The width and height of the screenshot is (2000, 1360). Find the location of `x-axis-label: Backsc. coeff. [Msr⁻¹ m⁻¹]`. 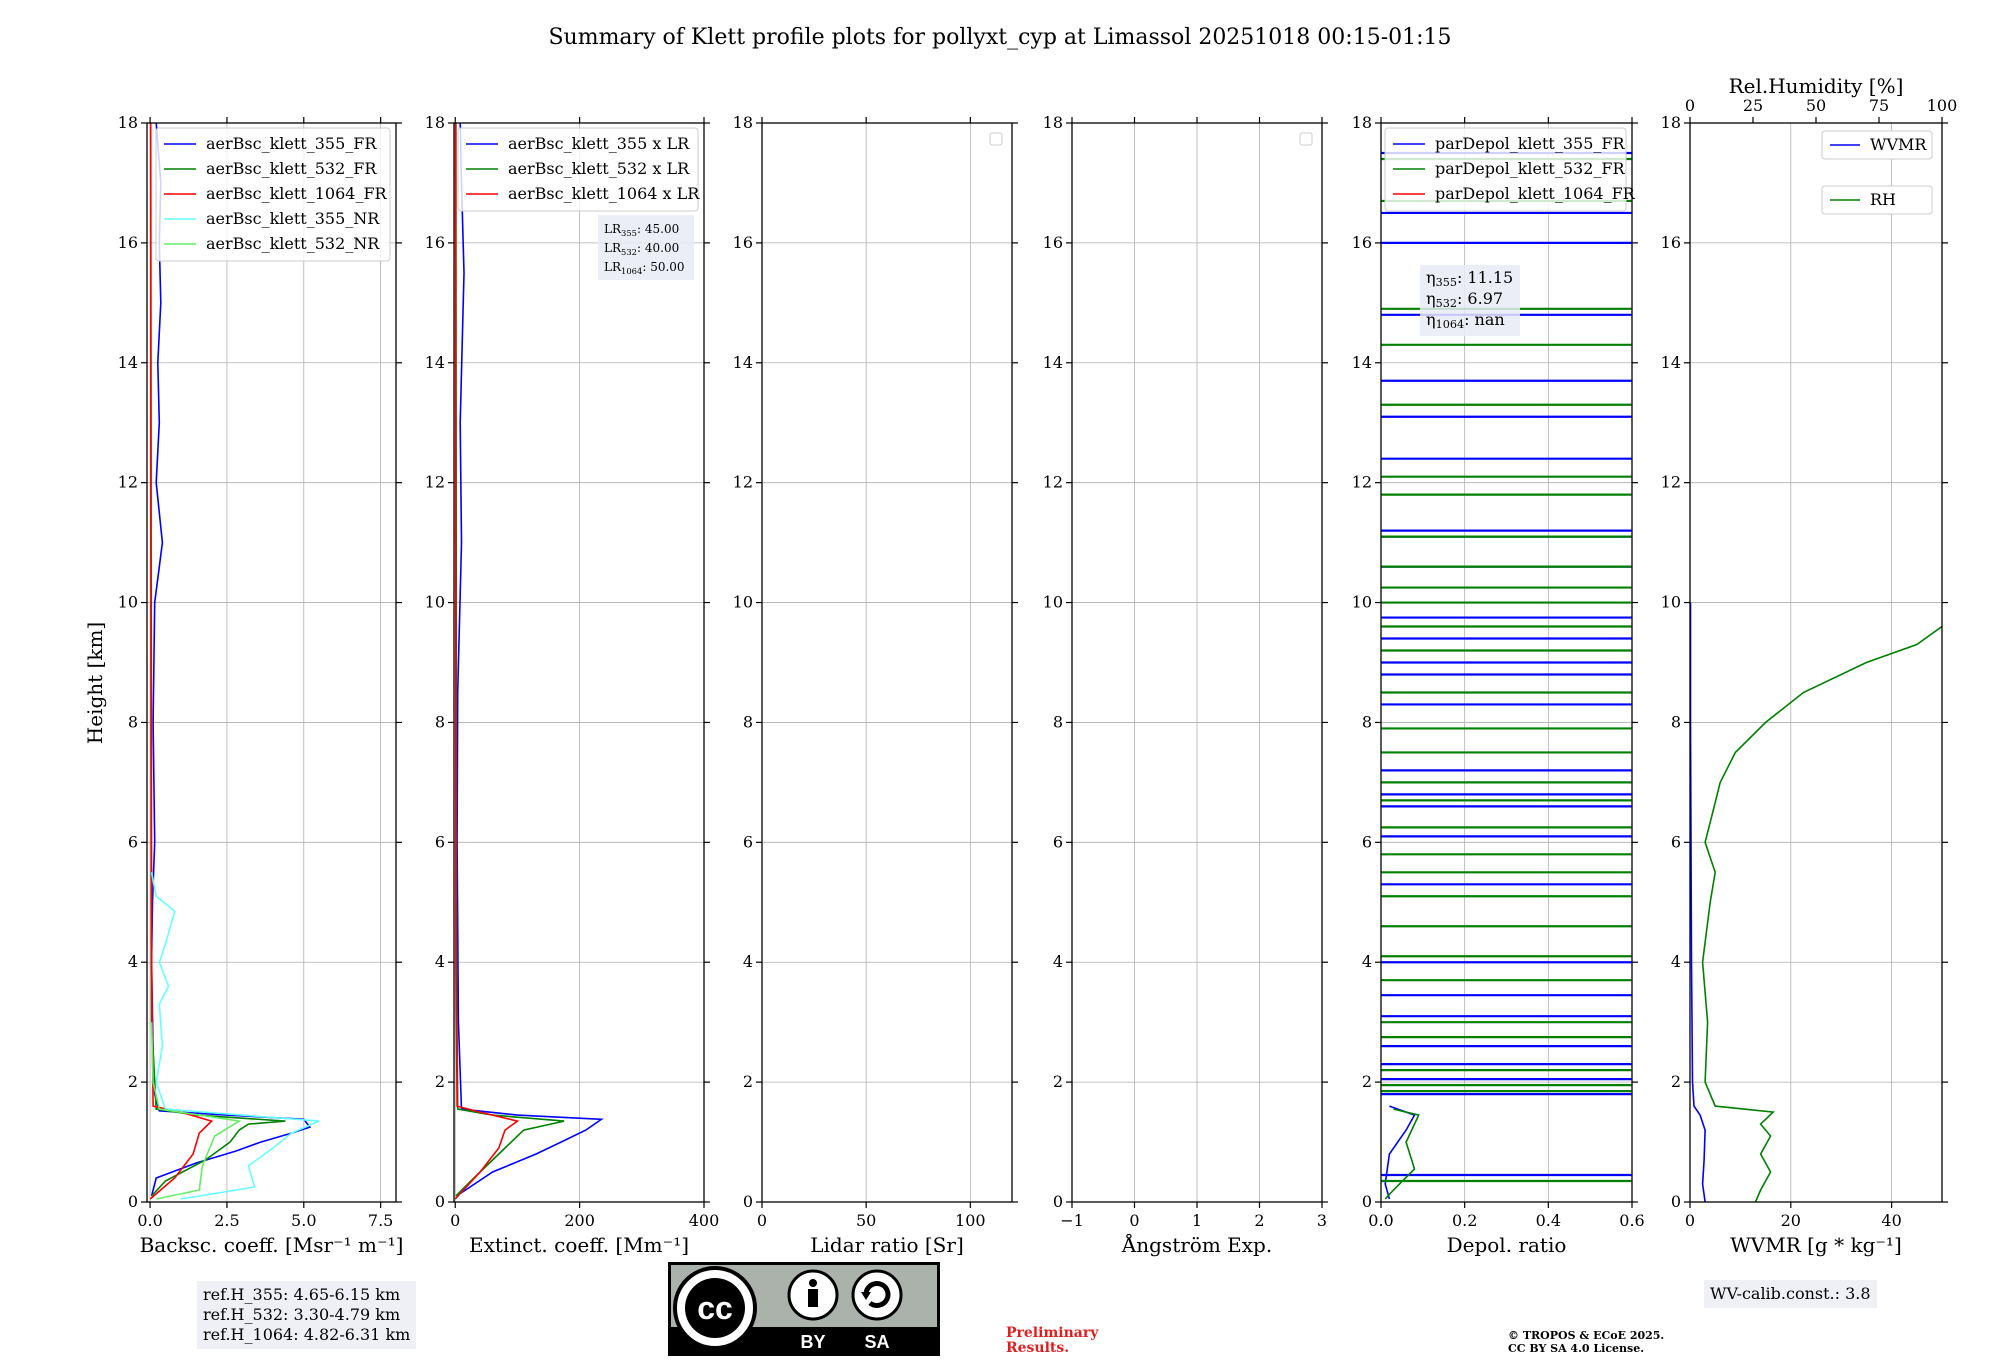

x-axis-label: Backsc. coeff. [Msr⁻¹ m⁻¹] is located at coordinates (272, 1245).